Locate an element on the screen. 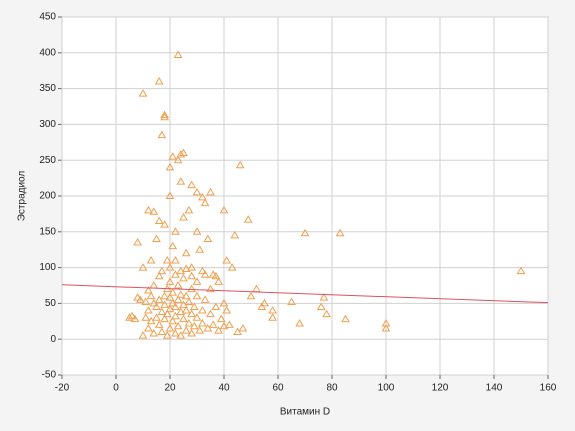  y-tick-label: -50 is located at coordinates (49, 375).